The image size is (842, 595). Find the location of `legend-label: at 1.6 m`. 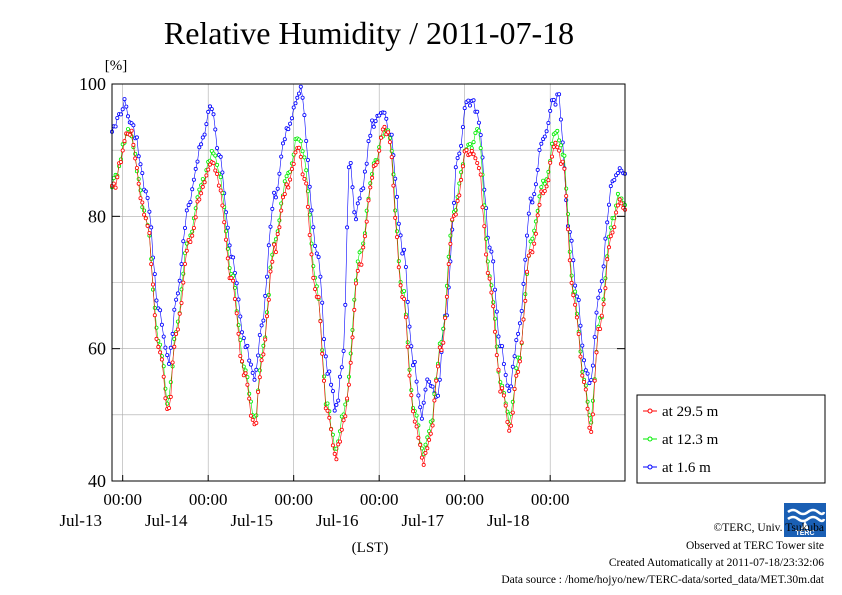

legend-label: at 1.6 m is located at coordinates (686, 468).